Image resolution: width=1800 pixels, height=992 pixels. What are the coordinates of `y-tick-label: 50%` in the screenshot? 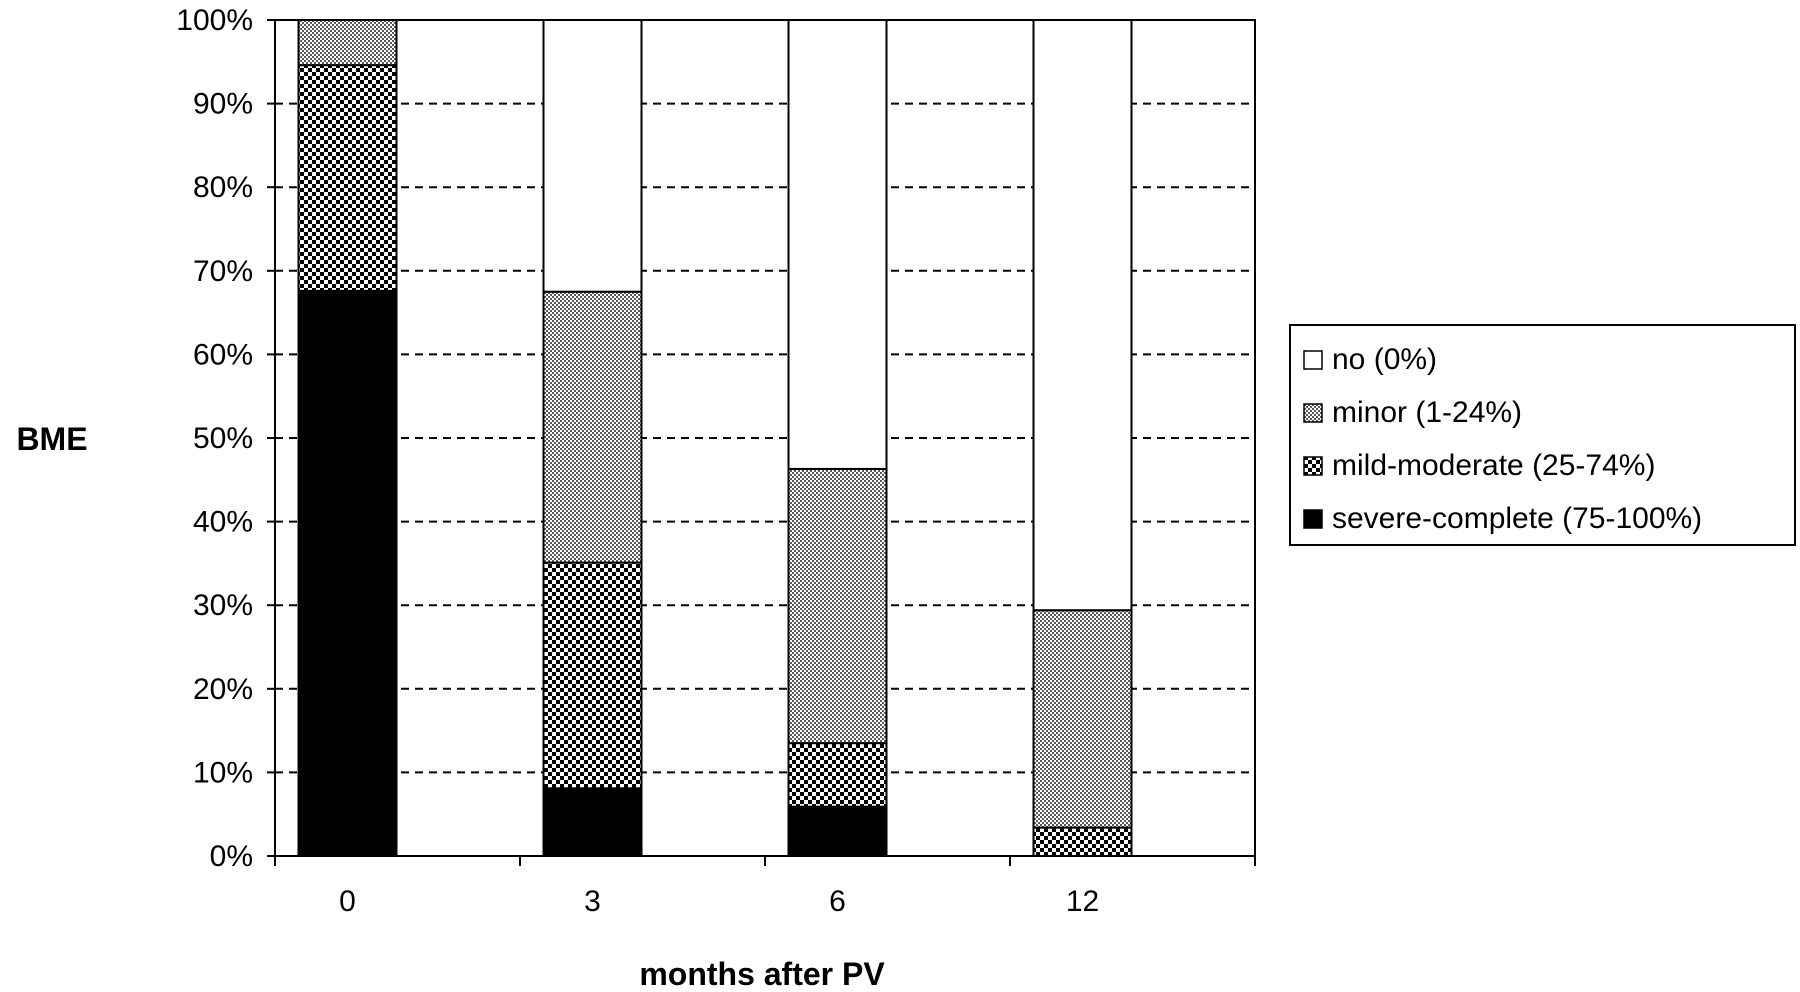 It's located at (223, 438).